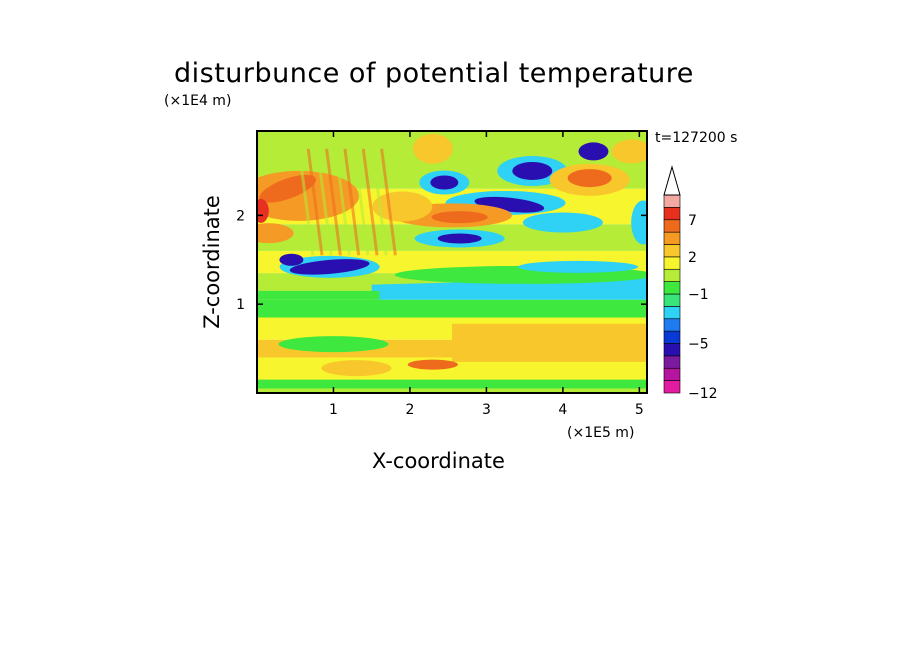  What do you see at coordinates (432, 148) in the screenshot?
I see `top-positive-spot` at bounding box center [432, 148].